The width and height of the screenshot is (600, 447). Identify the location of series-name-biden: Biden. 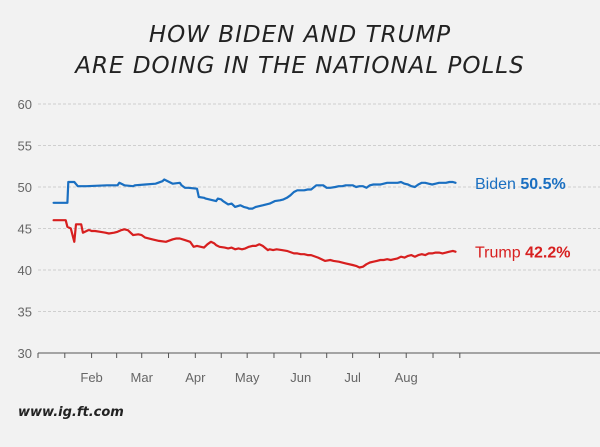
(497, 184).